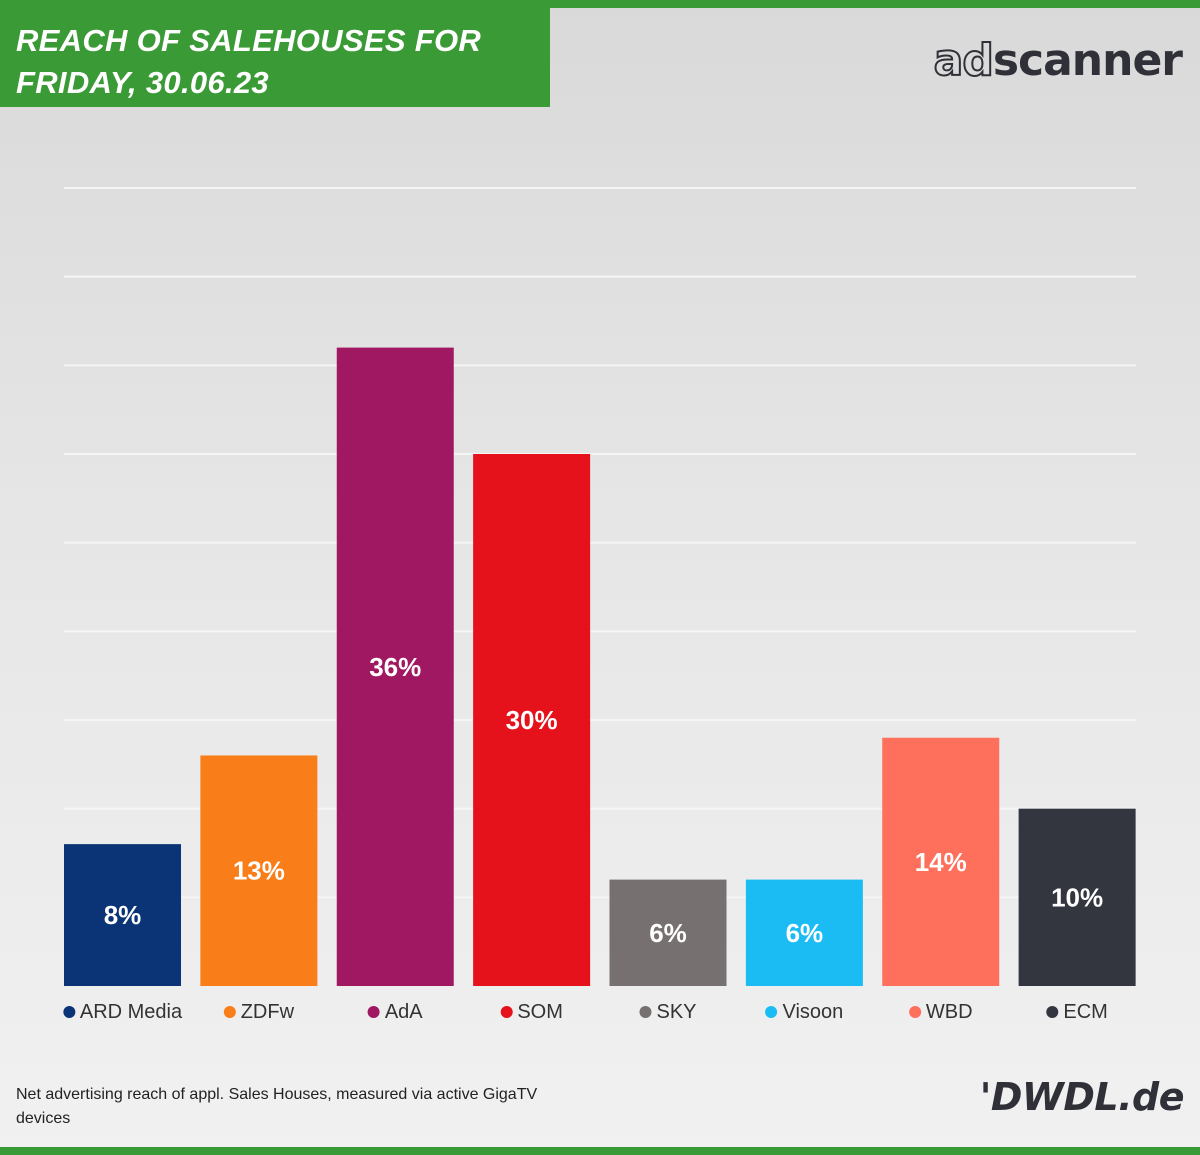  I want to click on logo-part-scanner: scanner, so click(1087, 60).